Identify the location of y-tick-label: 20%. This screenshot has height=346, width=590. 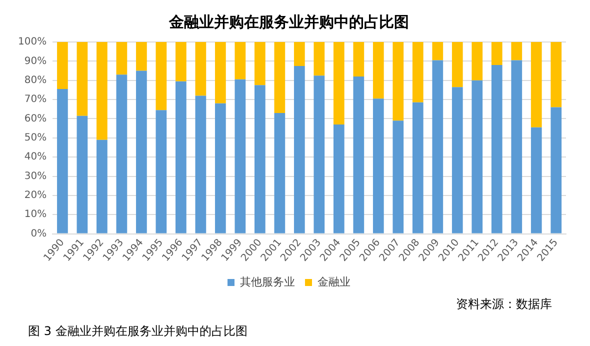
(35, 196).